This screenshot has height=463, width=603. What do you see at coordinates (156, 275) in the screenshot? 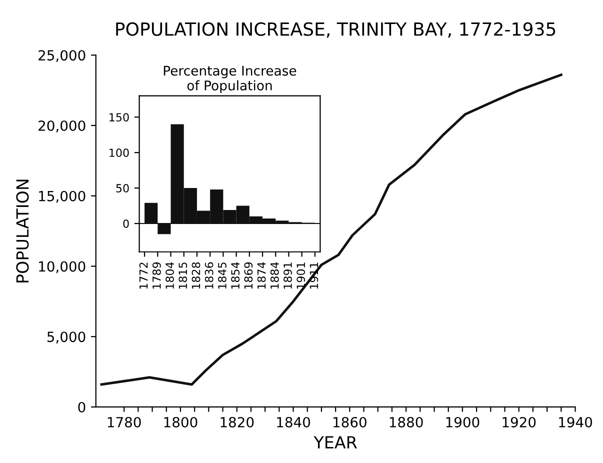
I see `x-tick-label: 1789` at bounding box center [156, 275].